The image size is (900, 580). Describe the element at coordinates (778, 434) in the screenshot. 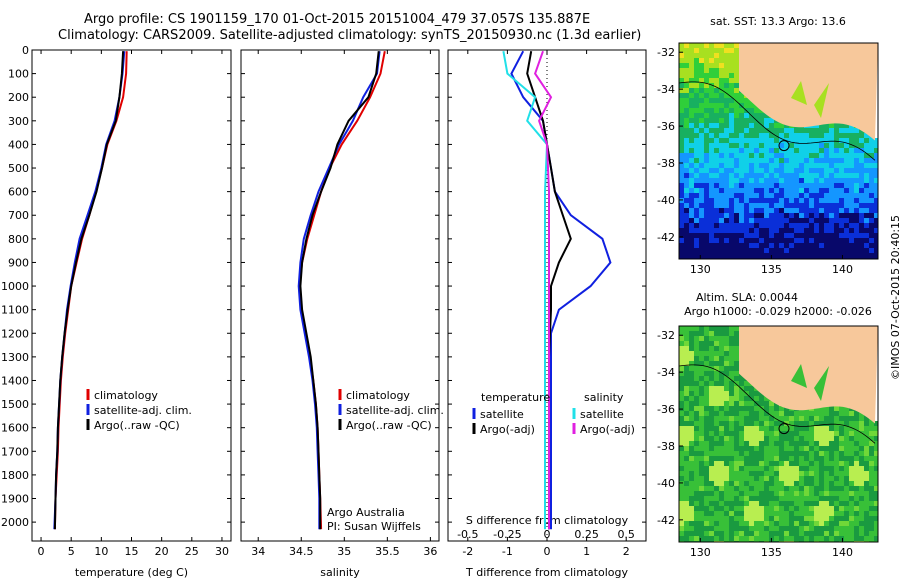

I see `map-frame` at that location.